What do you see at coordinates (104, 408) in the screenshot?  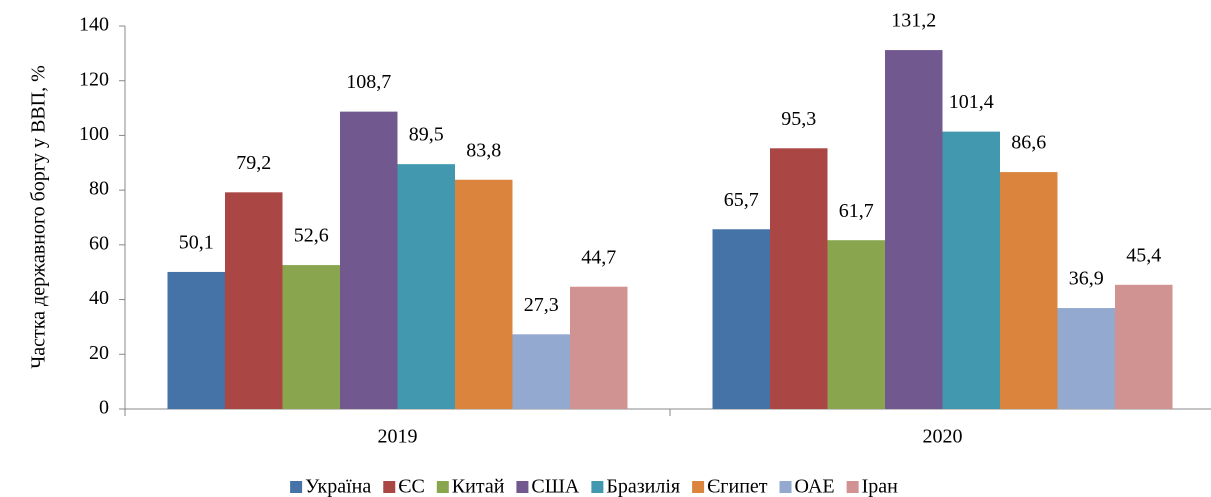 I see `y-tick-label: 0` at bounding box center [104, 408].